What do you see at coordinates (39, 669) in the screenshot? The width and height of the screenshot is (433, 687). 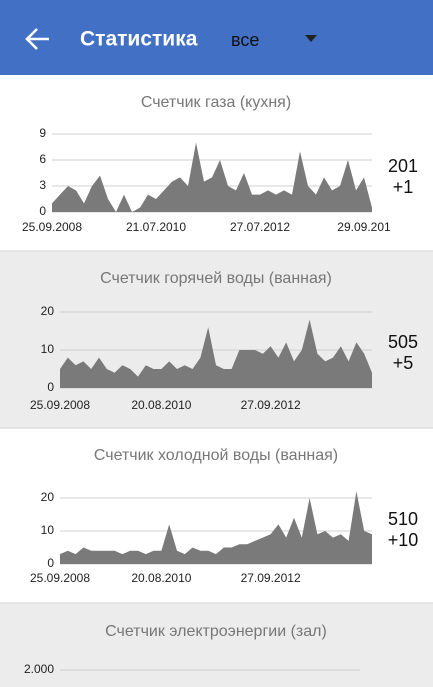 I see `y-tick-label: 2.000` at bounding box center [39, 669].